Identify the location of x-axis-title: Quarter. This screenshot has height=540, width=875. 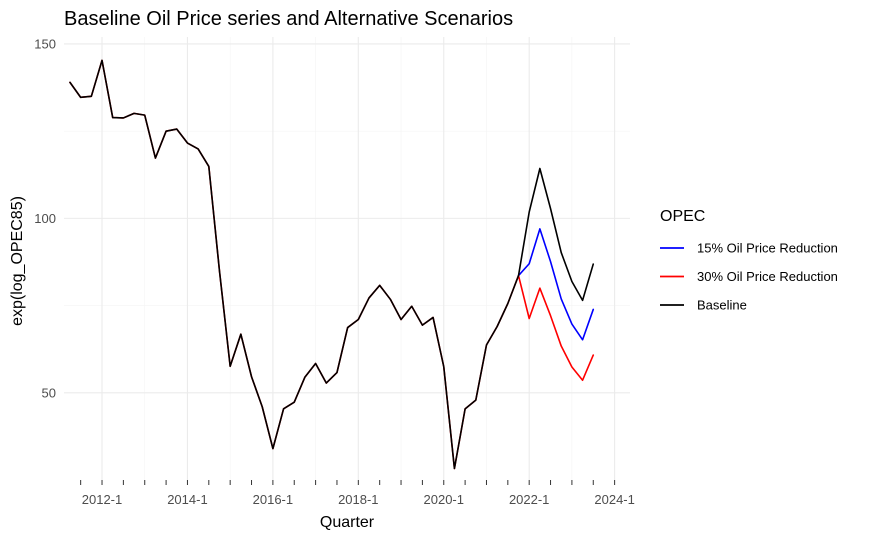
(347, 522).